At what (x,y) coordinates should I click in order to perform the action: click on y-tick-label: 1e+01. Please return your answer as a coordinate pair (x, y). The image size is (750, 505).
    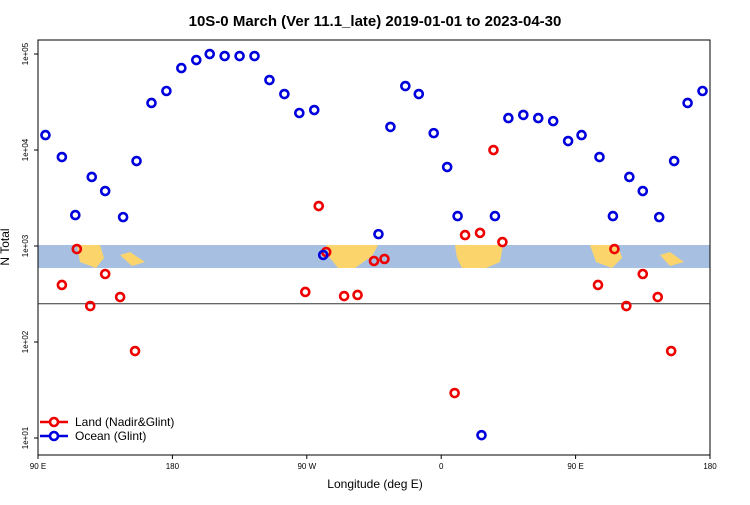
    Looking at the image, I should click on (25, 437).